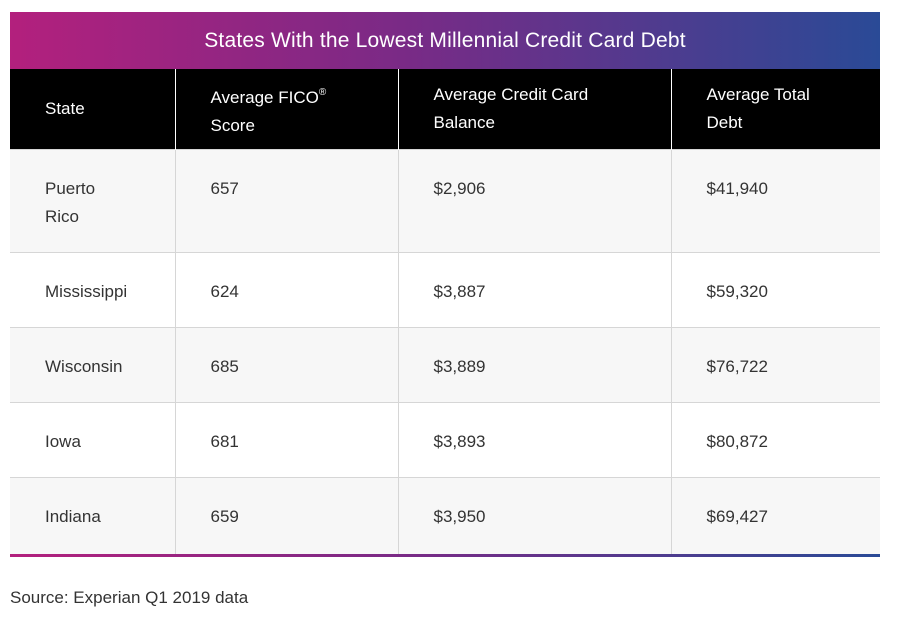 The width and height of the screenshot is (900, 622). I want to click on cell-balance: $3,887, so click(534, 290).